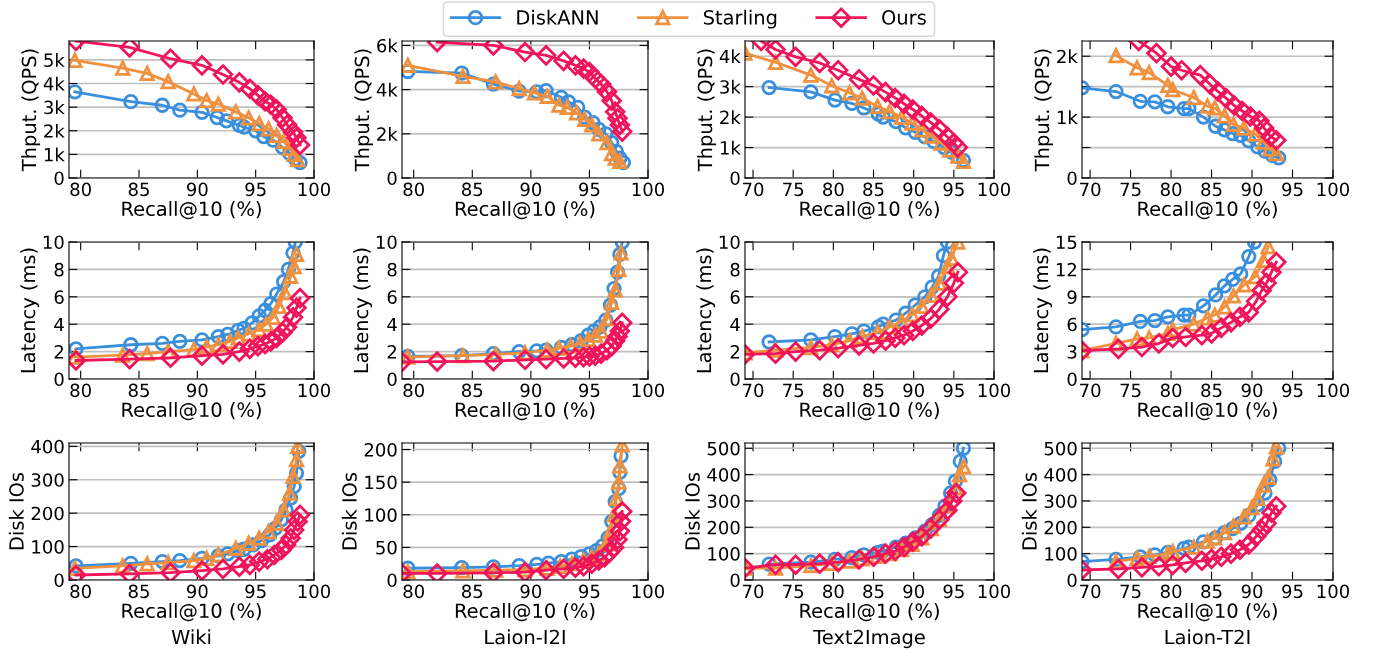 This screenshot has height=656, width=1378. I want to click on legend-label: DiskANN, so click(557, 17).